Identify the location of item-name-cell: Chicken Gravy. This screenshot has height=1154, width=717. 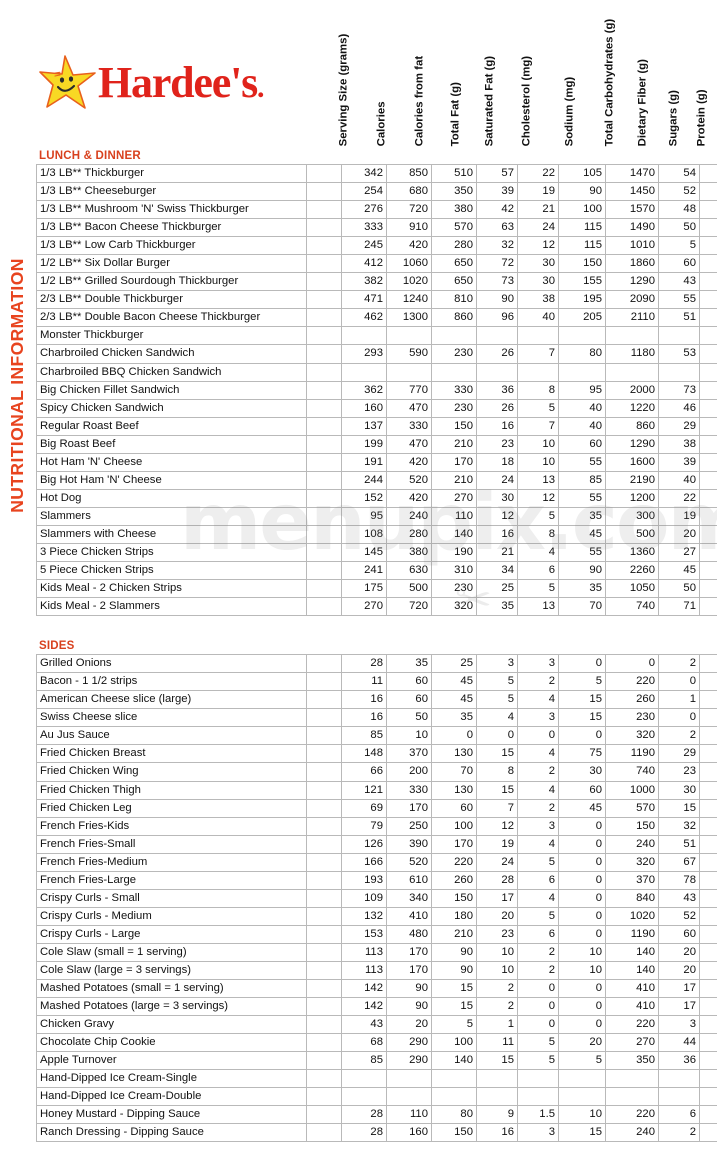
(172, 1025).